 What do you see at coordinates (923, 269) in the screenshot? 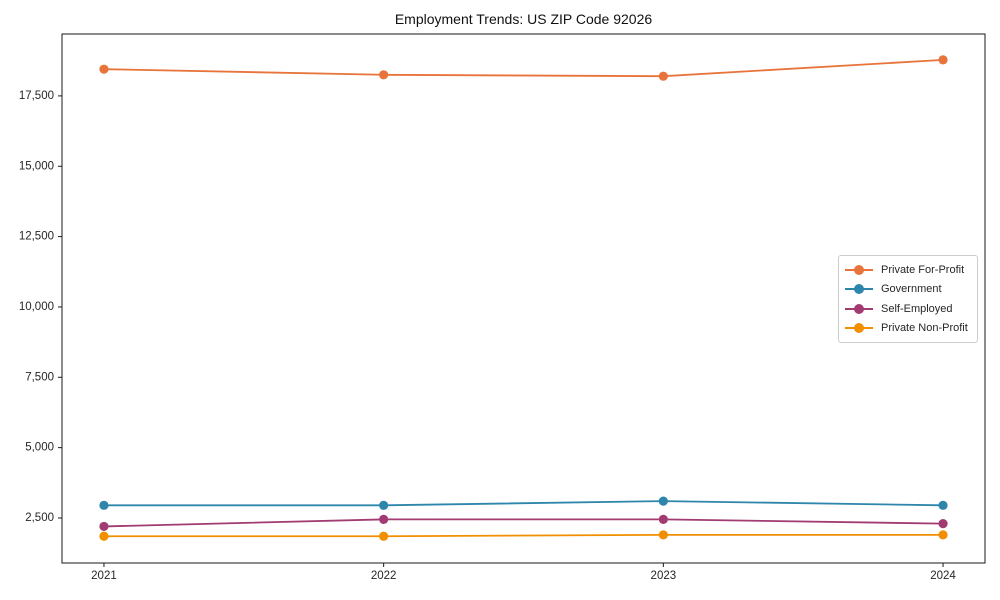
I see `legend-label: Private For-Profit` at bounding box center [923, 269].